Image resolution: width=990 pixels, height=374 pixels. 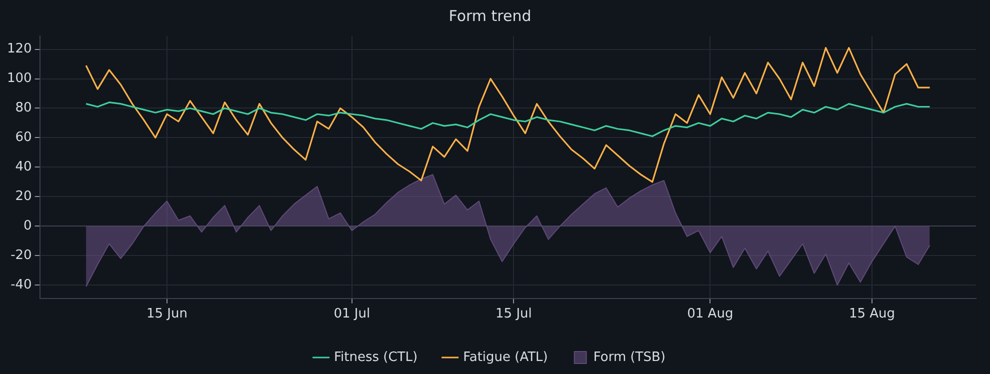 I want to click on x-tick-label: 01 Aug, so click(x=710, y=314).